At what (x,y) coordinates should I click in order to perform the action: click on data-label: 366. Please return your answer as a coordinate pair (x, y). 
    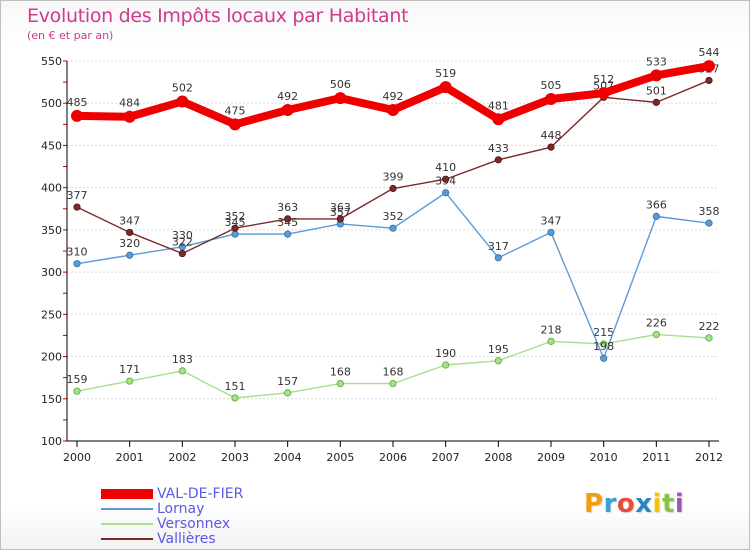
    Looking at the image, I should click on (656, 204).